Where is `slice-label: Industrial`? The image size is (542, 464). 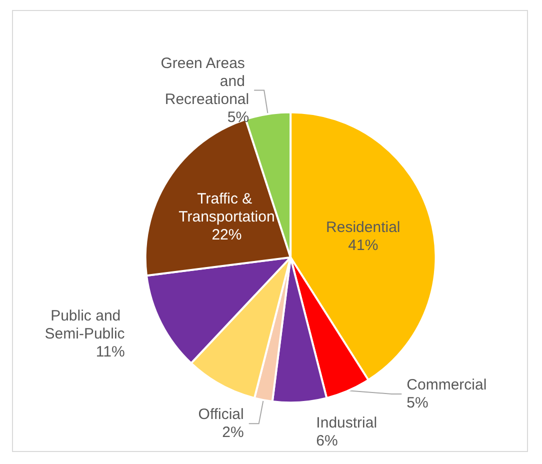
slice-label: Industrial is located at coordinates (347, 423).